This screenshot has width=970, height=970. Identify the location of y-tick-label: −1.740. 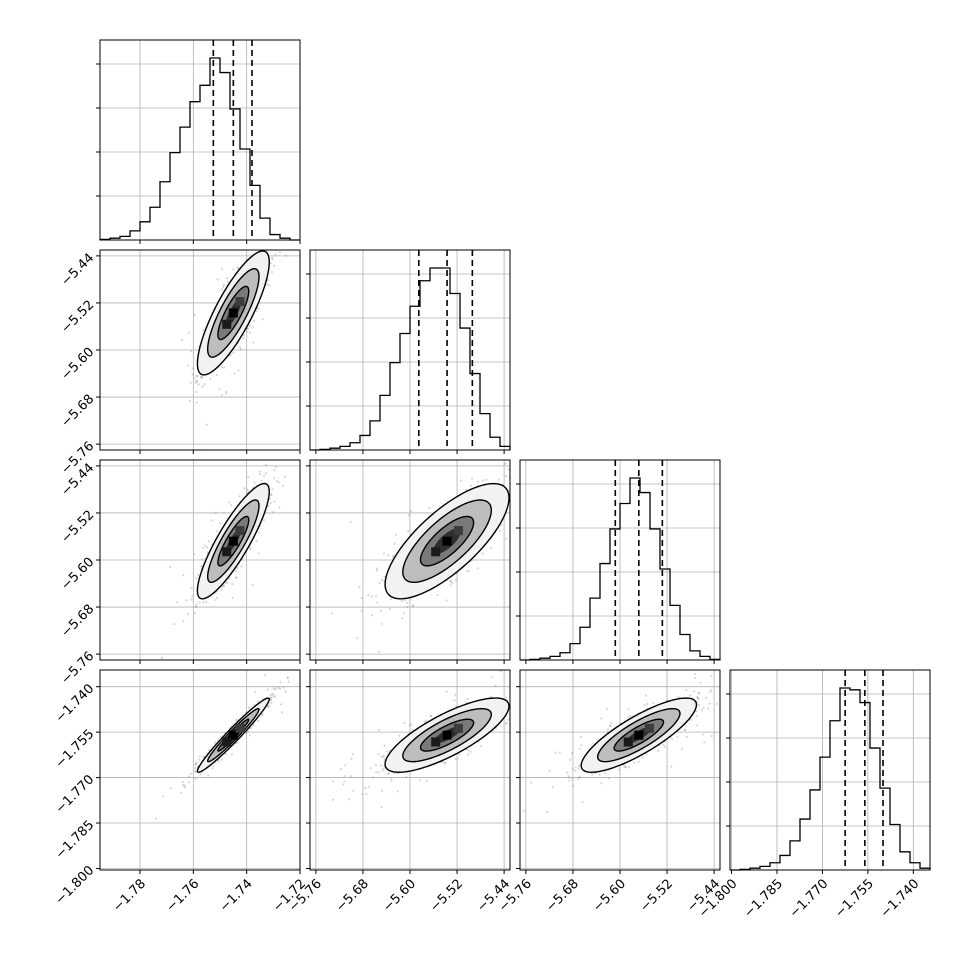
(75, 703).